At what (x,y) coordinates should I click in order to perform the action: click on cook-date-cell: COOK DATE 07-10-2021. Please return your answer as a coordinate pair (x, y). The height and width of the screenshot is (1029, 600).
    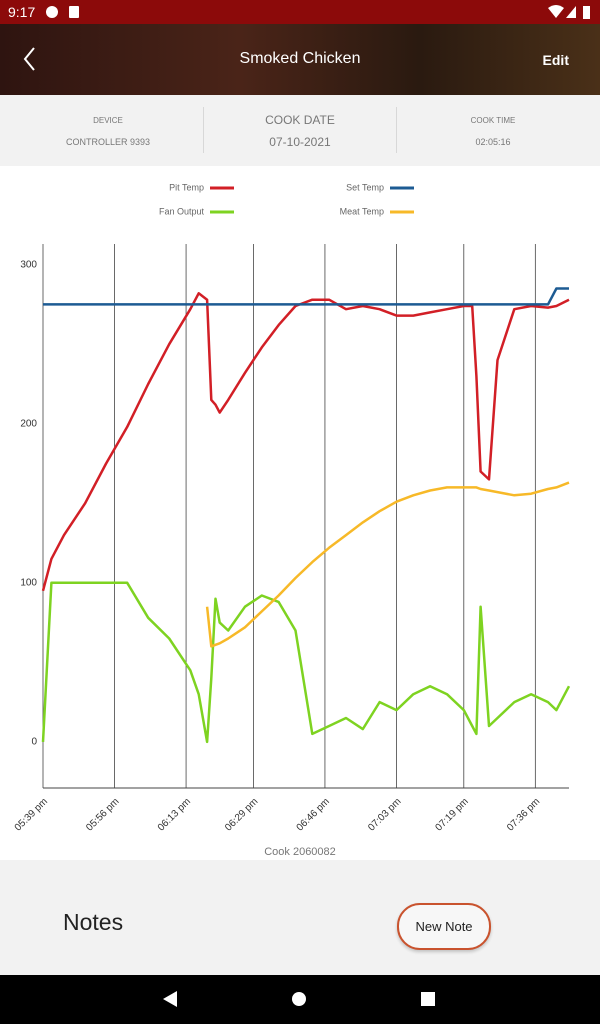
    Looking at the image, I should click on (300, 130).